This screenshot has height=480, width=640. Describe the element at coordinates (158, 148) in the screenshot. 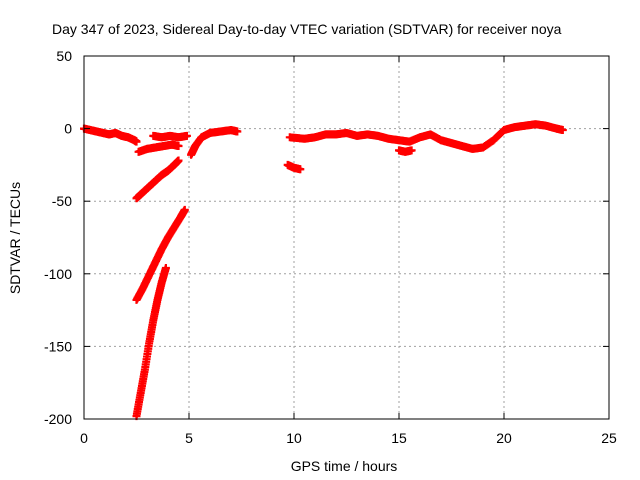

I see `series-sat-a` at that location.